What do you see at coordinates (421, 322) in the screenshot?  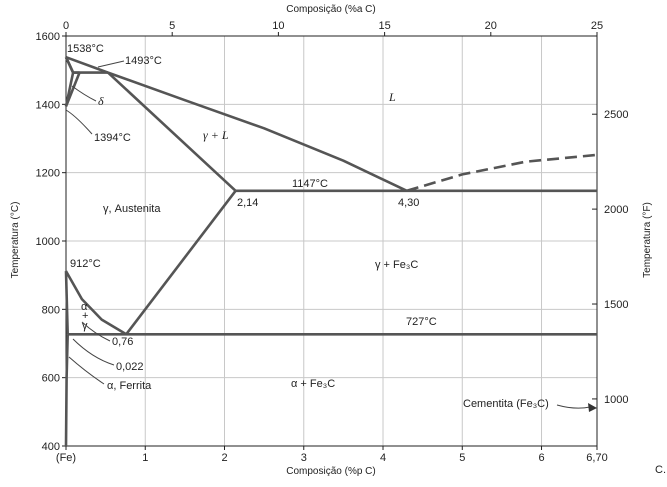 I see `label-727: 727°C` at bounding box center [421, 322].